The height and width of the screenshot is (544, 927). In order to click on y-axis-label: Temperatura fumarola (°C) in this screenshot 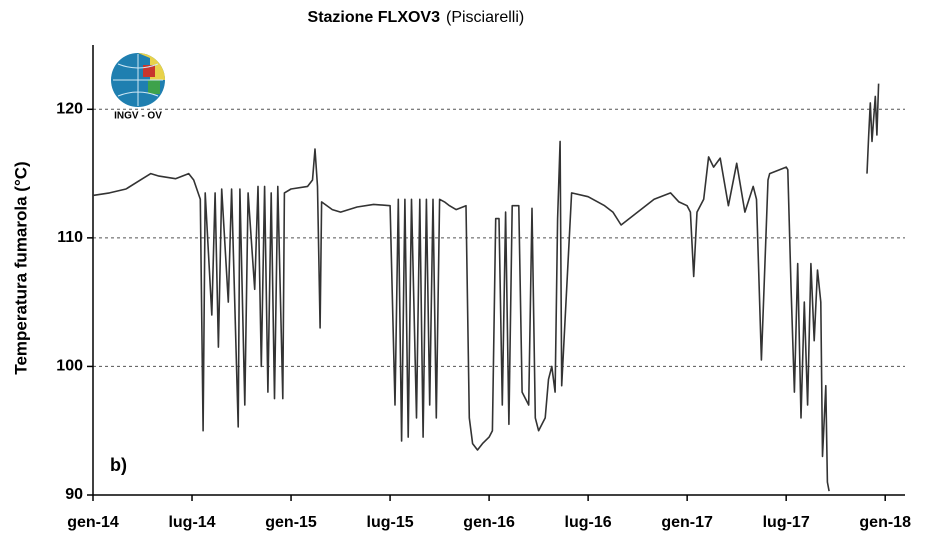, I will do `click(20, 267)`.